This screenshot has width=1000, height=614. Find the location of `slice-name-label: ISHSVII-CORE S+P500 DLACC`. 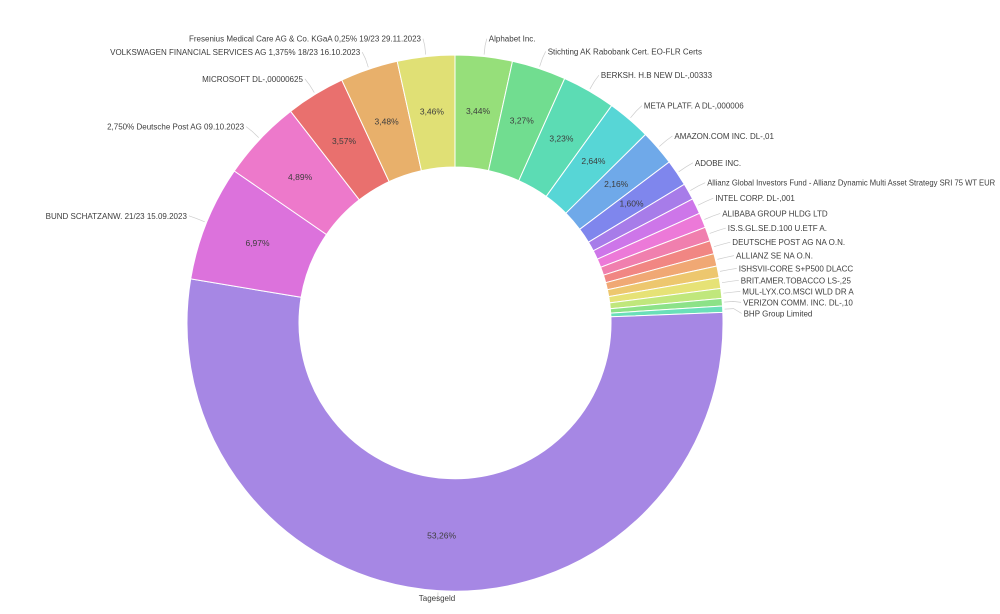

slice-name-label: ISHSVII-CORE S+P500 DLACC is located at coordinates (796, 268).